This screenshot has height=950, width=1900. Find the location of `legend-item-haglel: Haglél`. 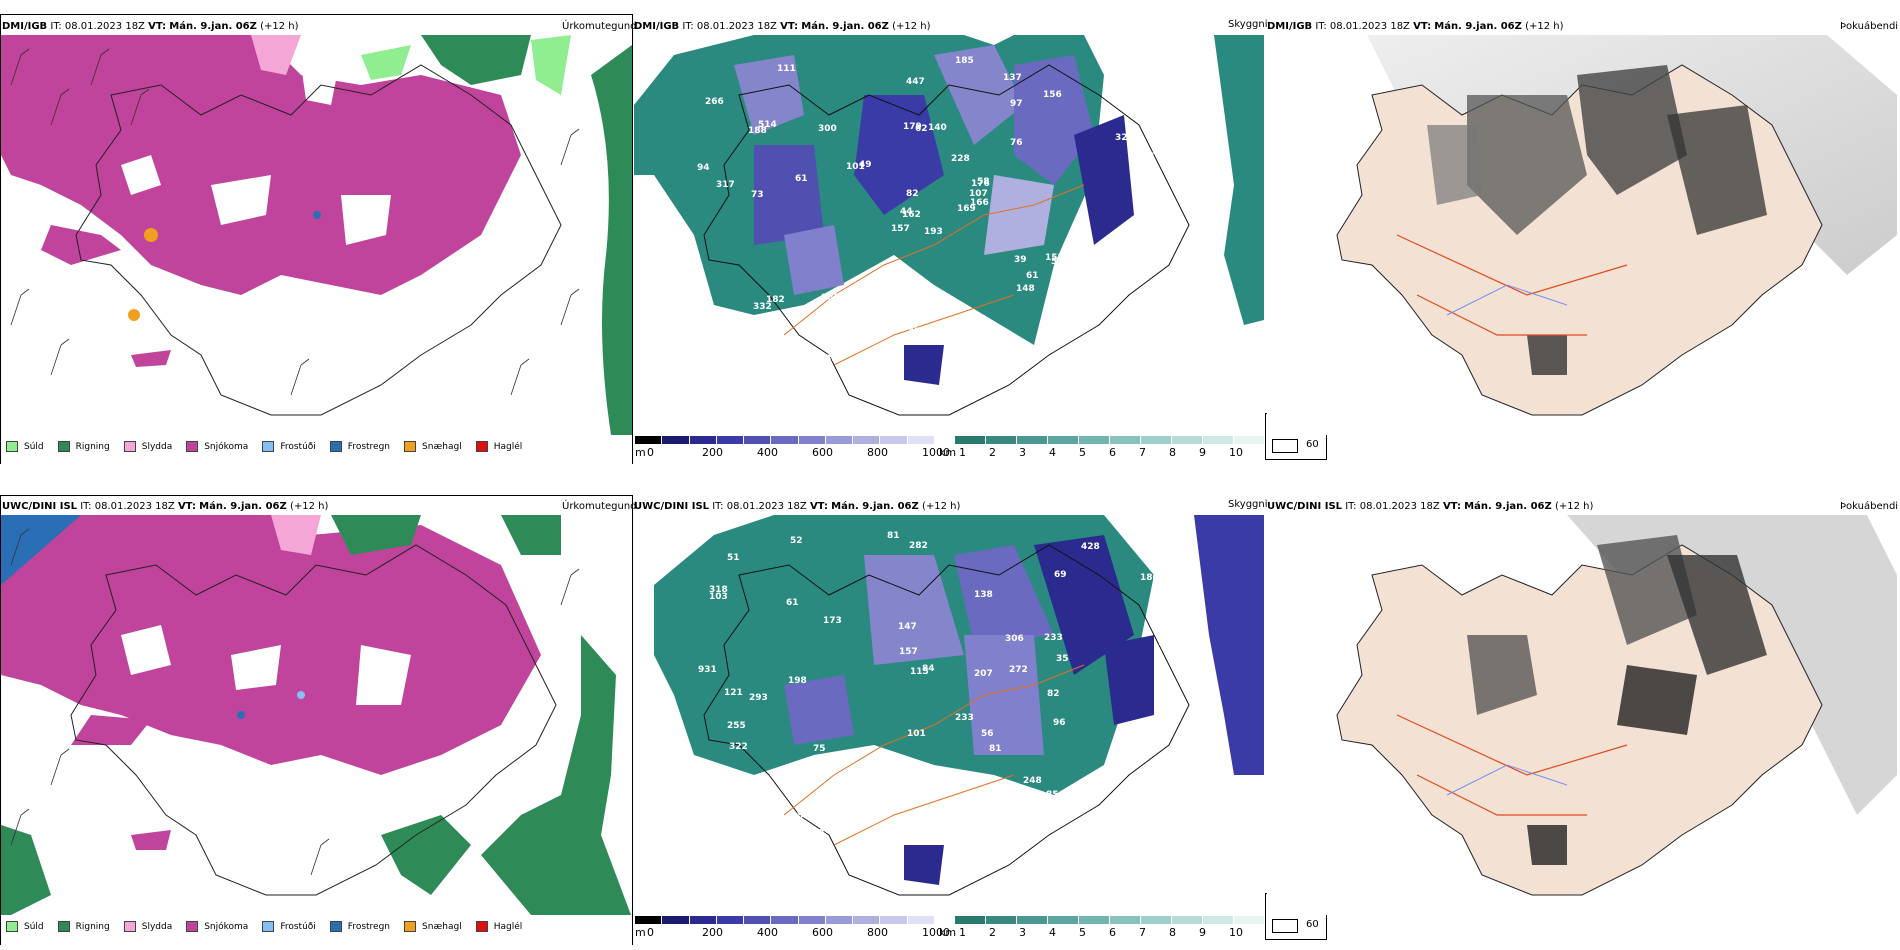

legend-item-haglel: Haglél is located at coordinates (498, 926).